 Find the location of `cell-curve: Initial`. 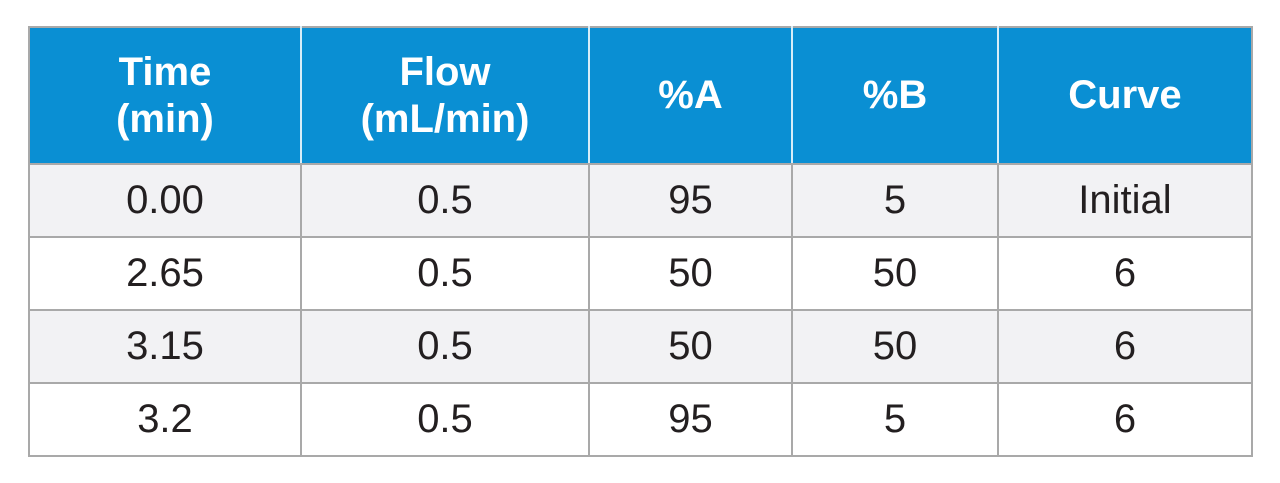

cell-curve: Initial is located at coordinates (1125, 200).